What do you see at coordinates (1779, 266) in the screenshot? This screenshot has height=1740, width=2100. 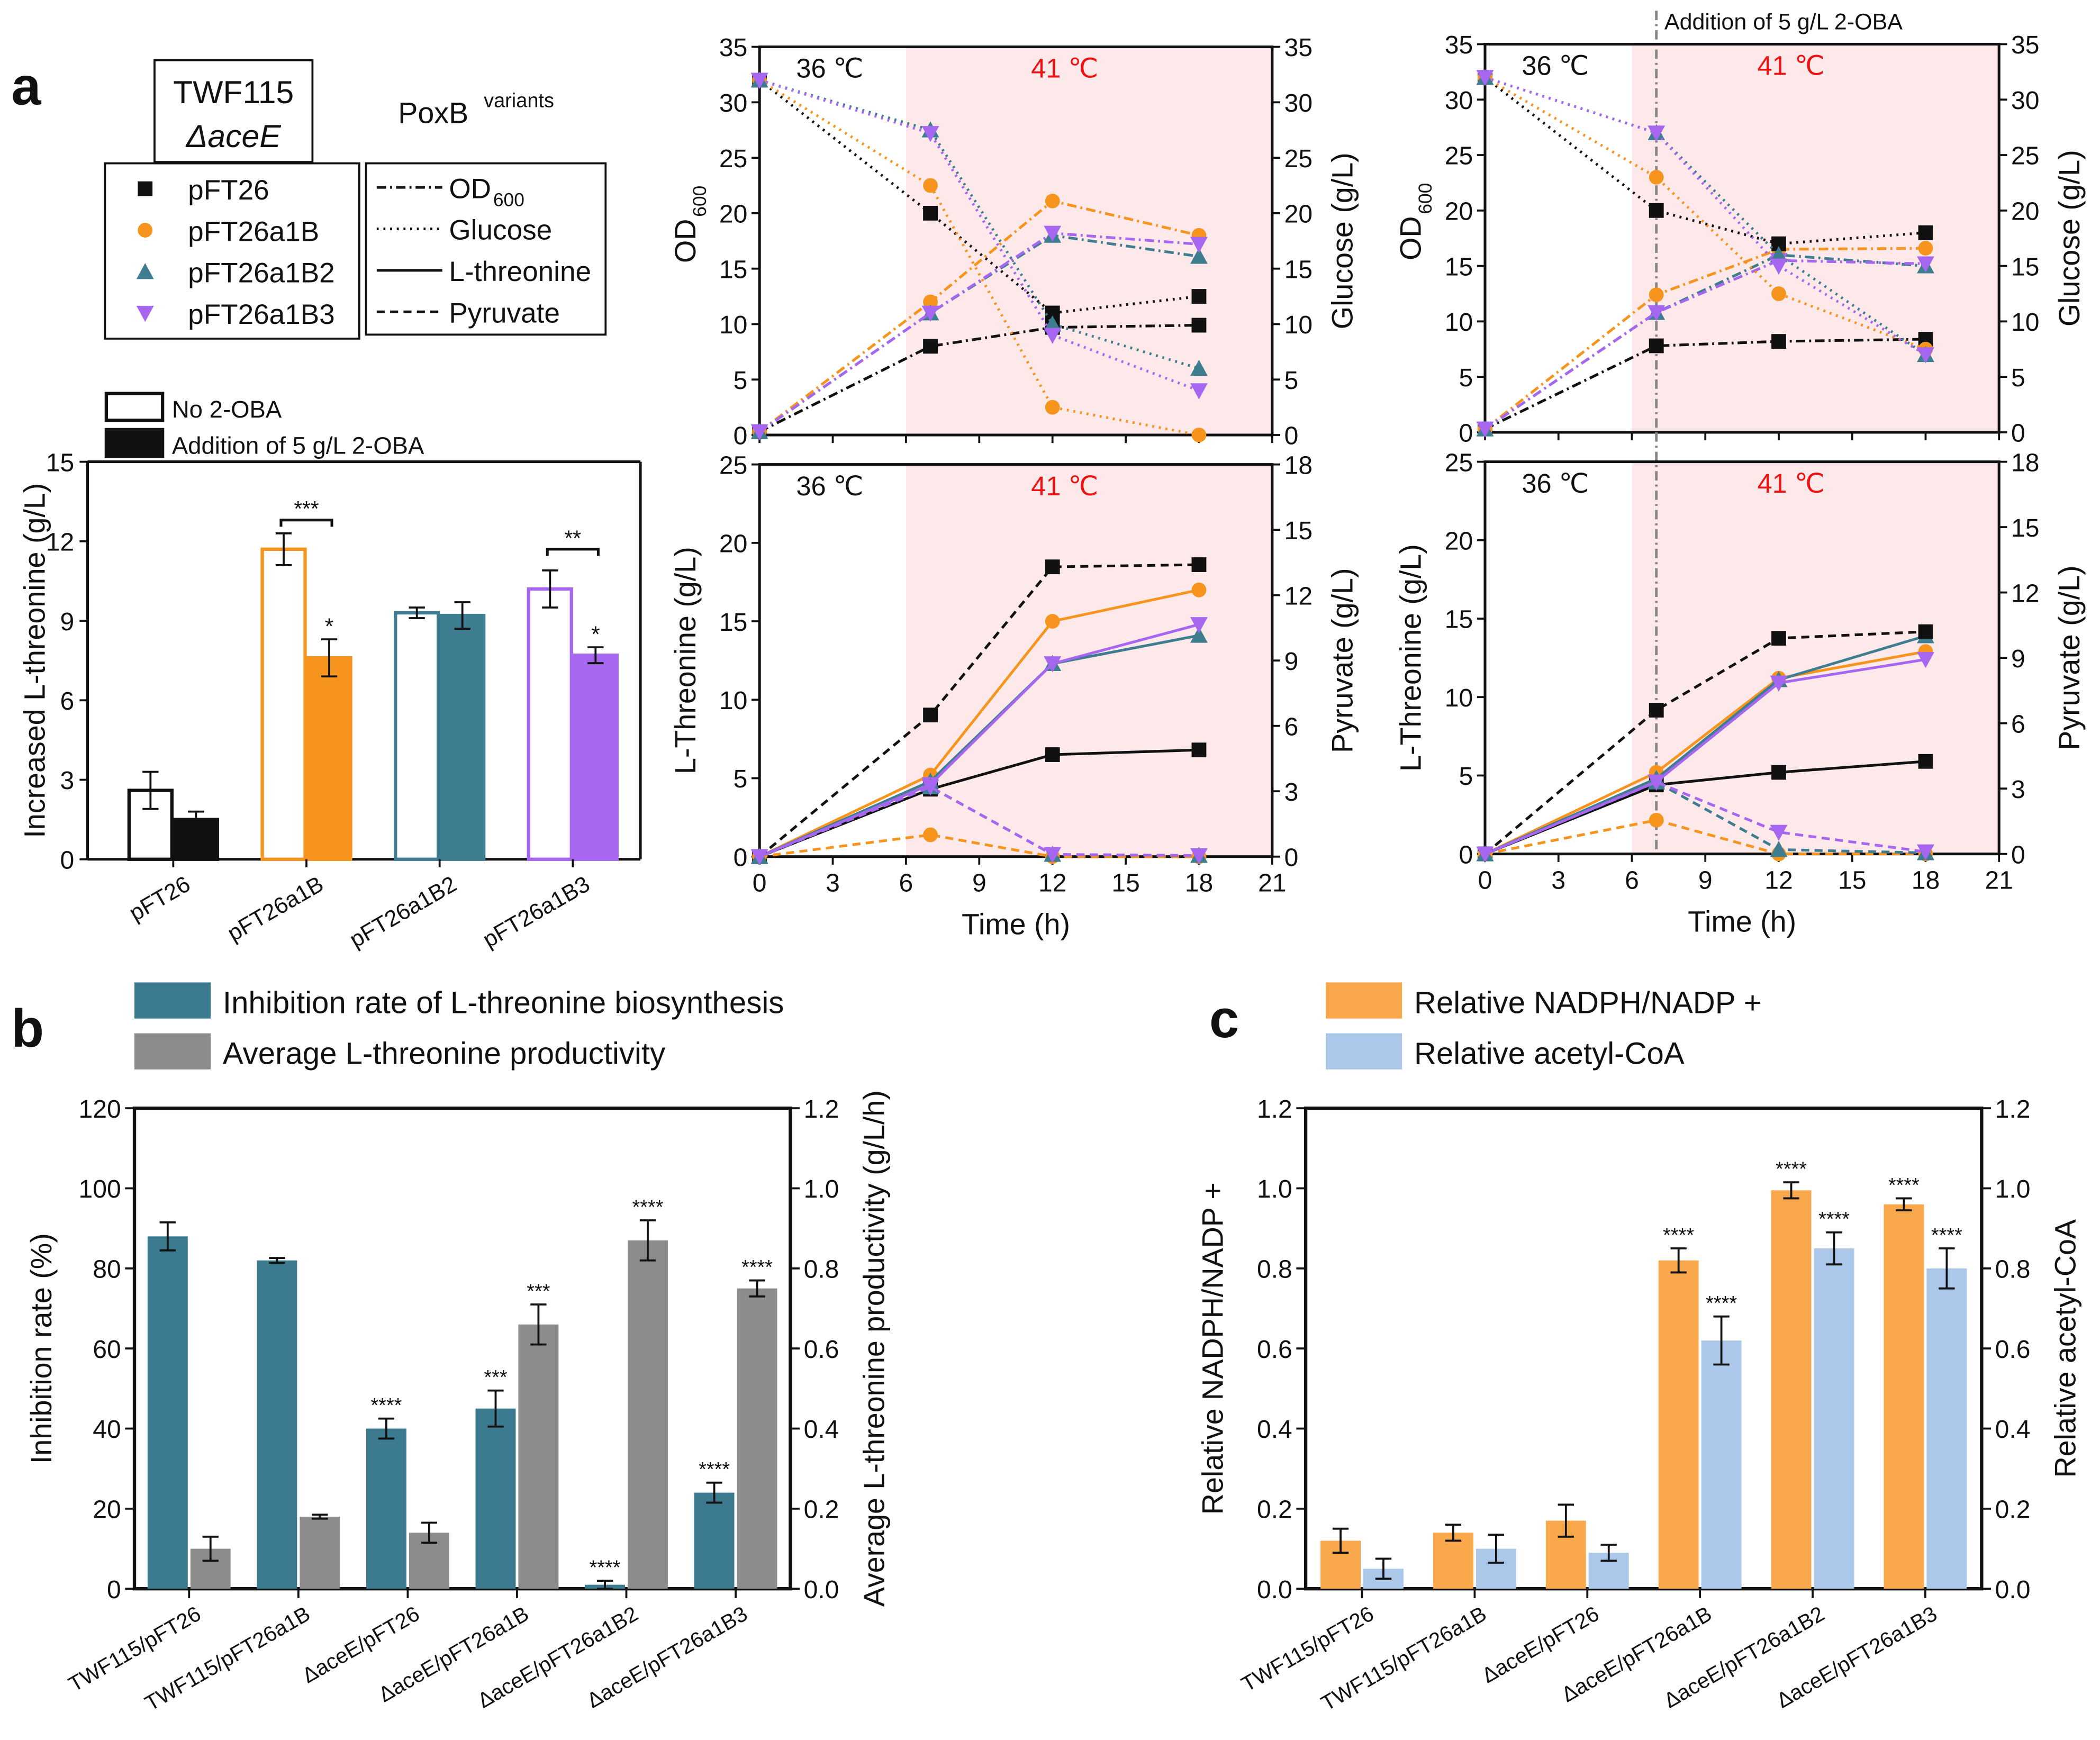 I see `point-pFT26a1B3-Glucose` at bounding box center [1779, 266].